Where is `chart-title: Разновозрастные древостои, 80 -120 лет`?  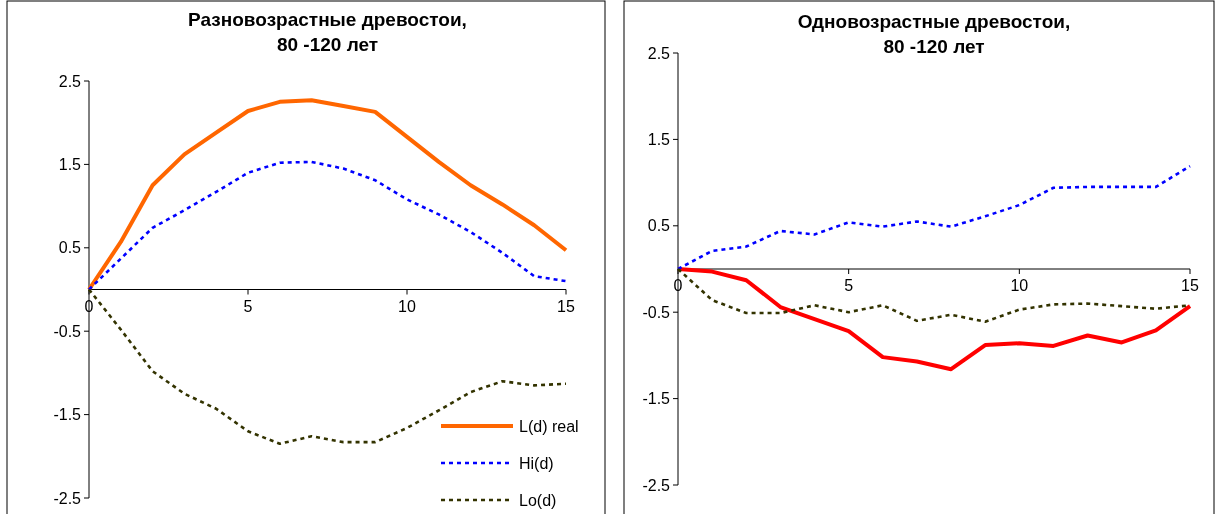
chart-title: Разновозрастные древостои, 80 -120 лет is located at coordinates (327, 32).